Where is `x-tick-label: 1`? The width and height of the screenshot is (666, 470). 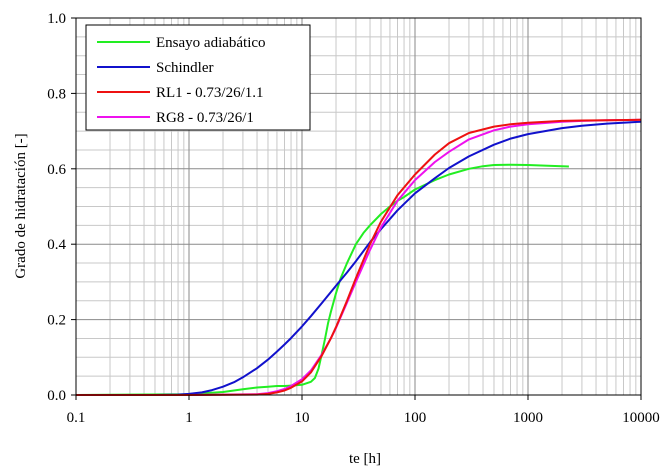 x-tick-label: 1 is located at coordinates (189, 418).